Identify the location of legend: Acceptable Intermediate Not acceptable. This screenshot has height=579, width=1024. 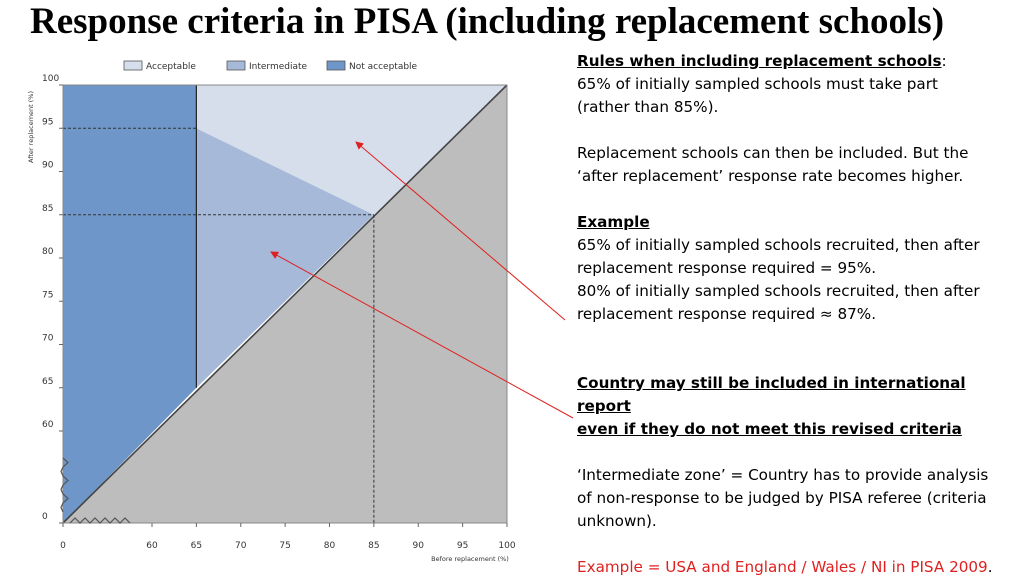
(270, 66).